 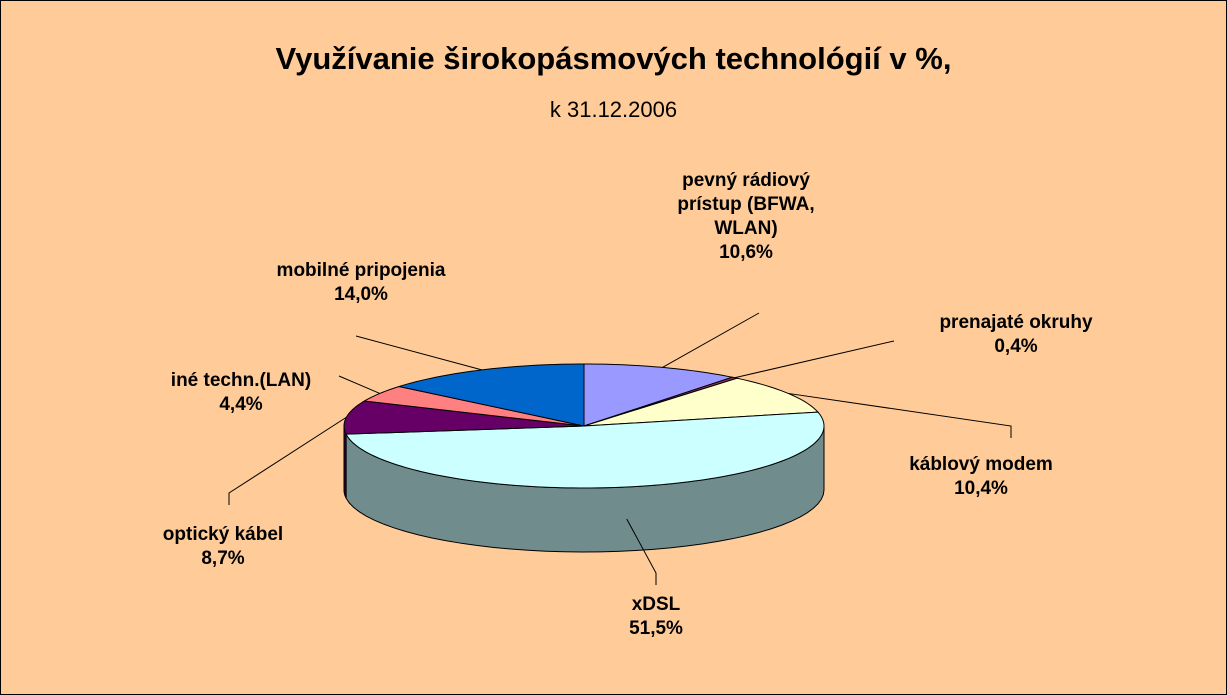 What do you see at coordinates (746, 204) in the screenshot?
I see `category-label: pevný rádiový prístup (BFWA, WLAN)` at bounding box center [746, 204].